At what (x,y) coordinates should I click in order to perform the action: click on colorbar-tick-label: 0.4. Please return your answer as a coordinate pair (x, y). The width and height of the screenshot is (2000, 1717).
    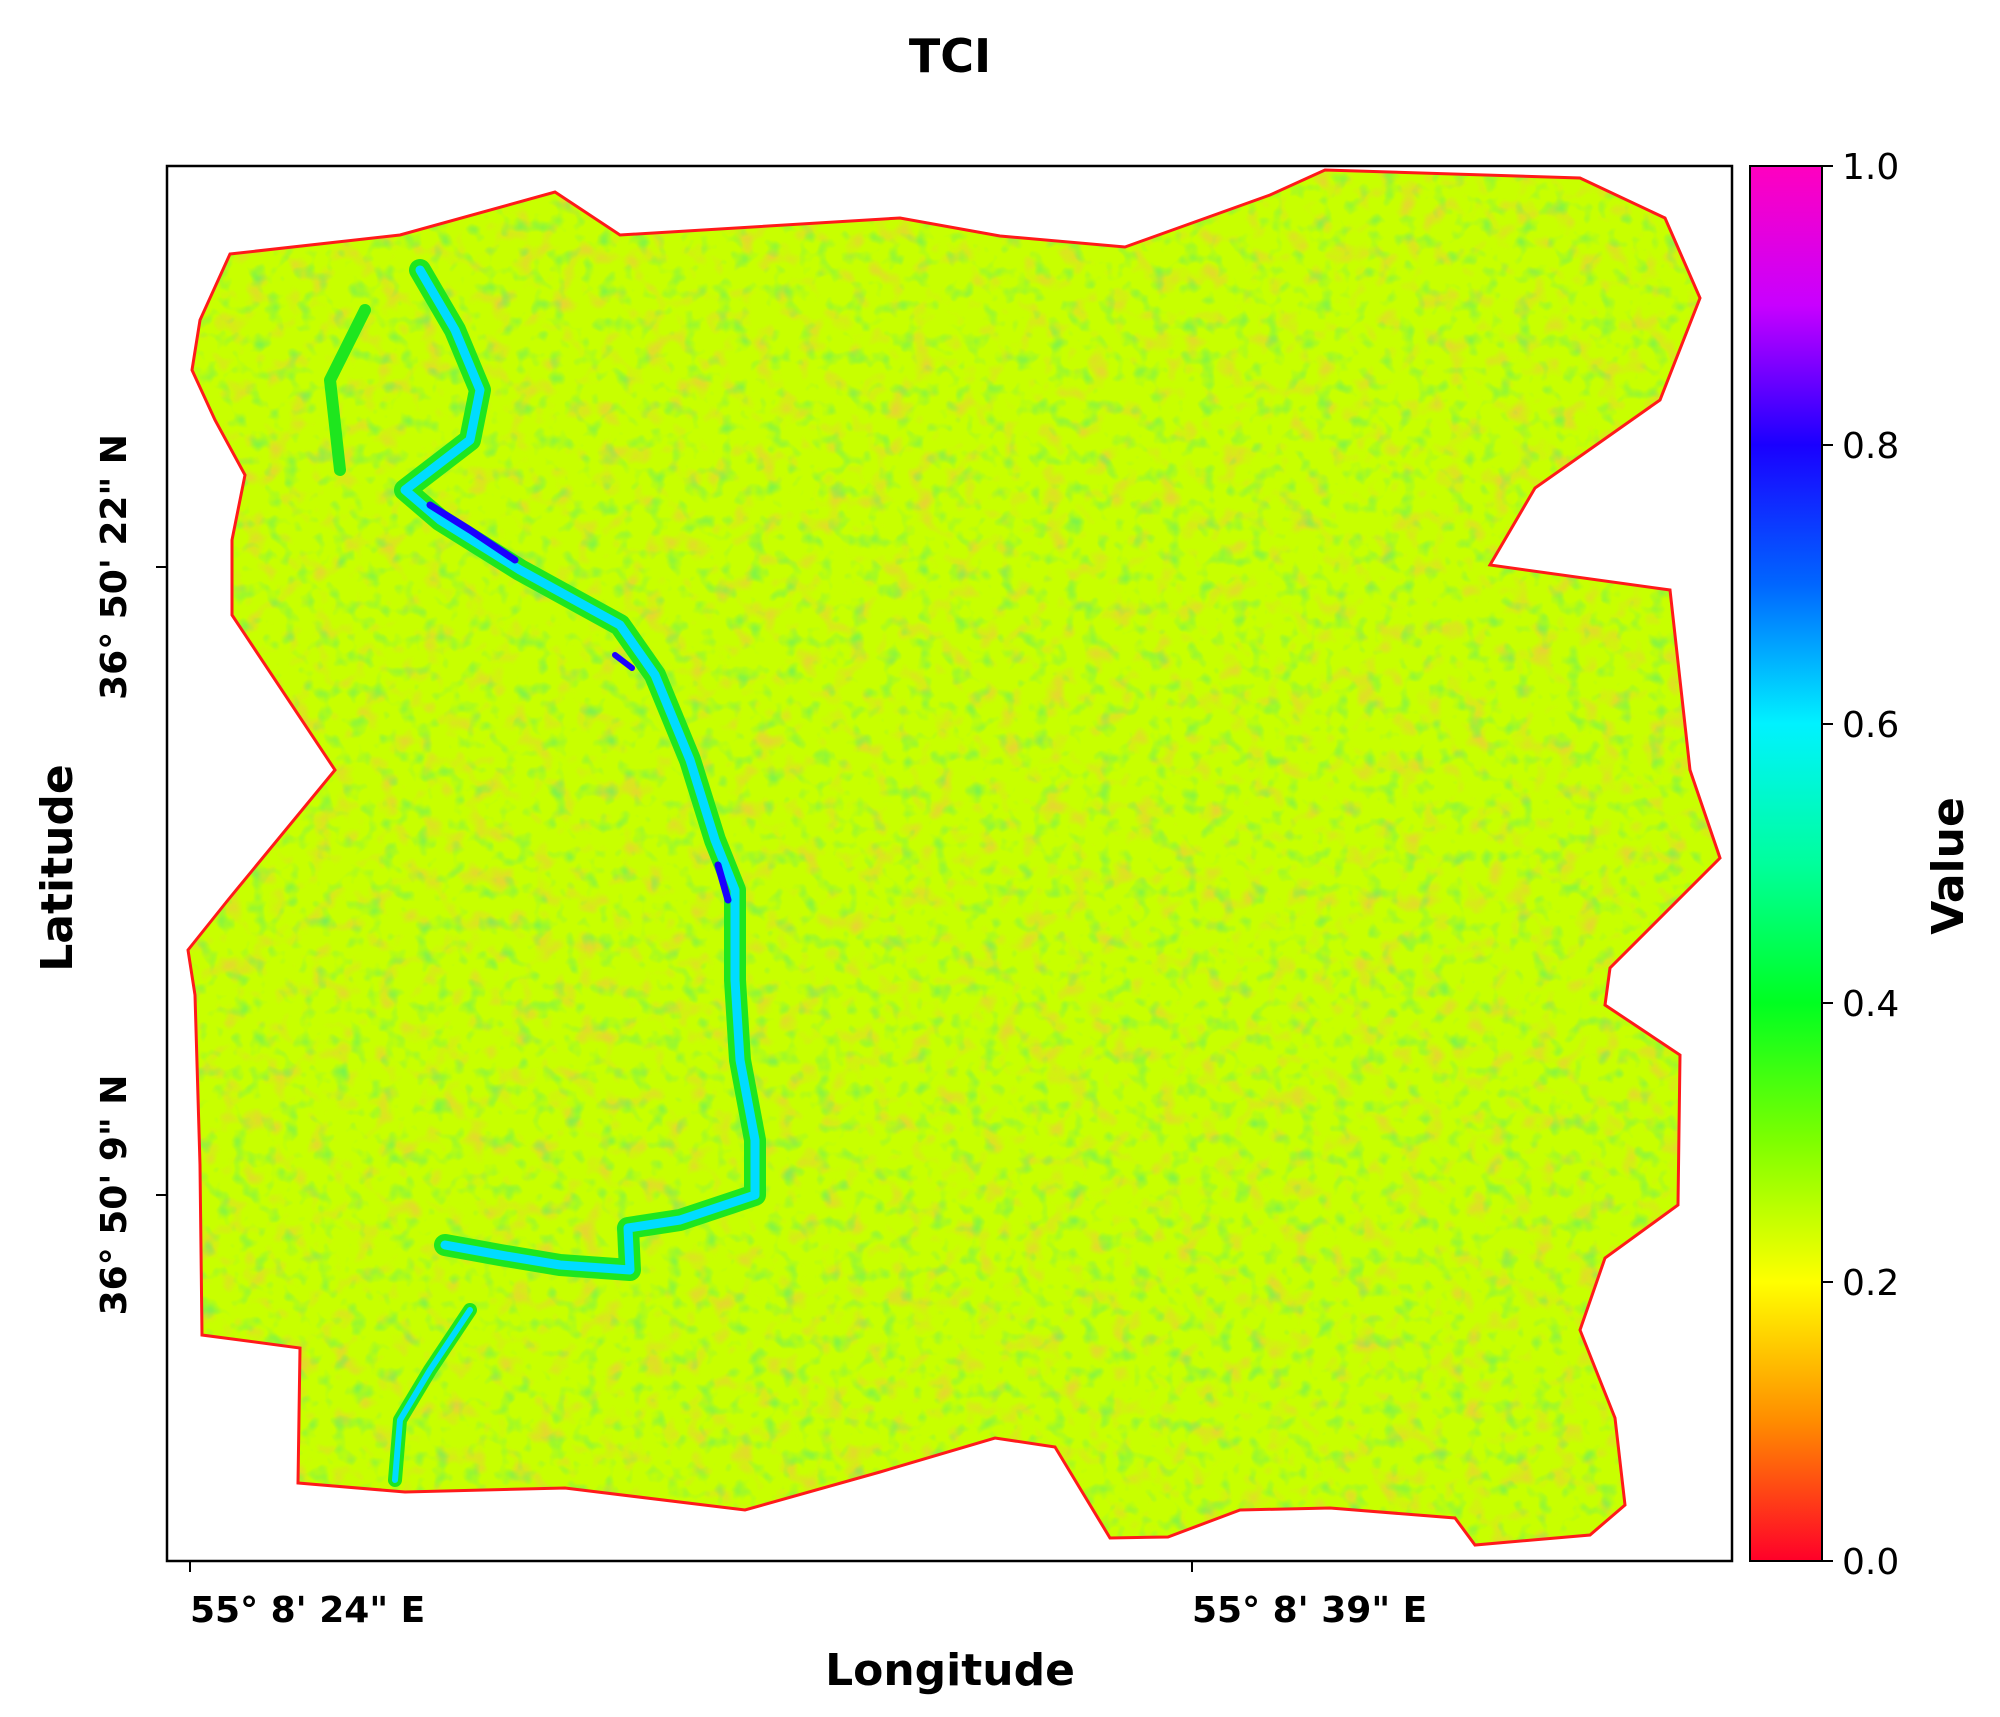
    Looking at the image, I should click on (1870, 1004).